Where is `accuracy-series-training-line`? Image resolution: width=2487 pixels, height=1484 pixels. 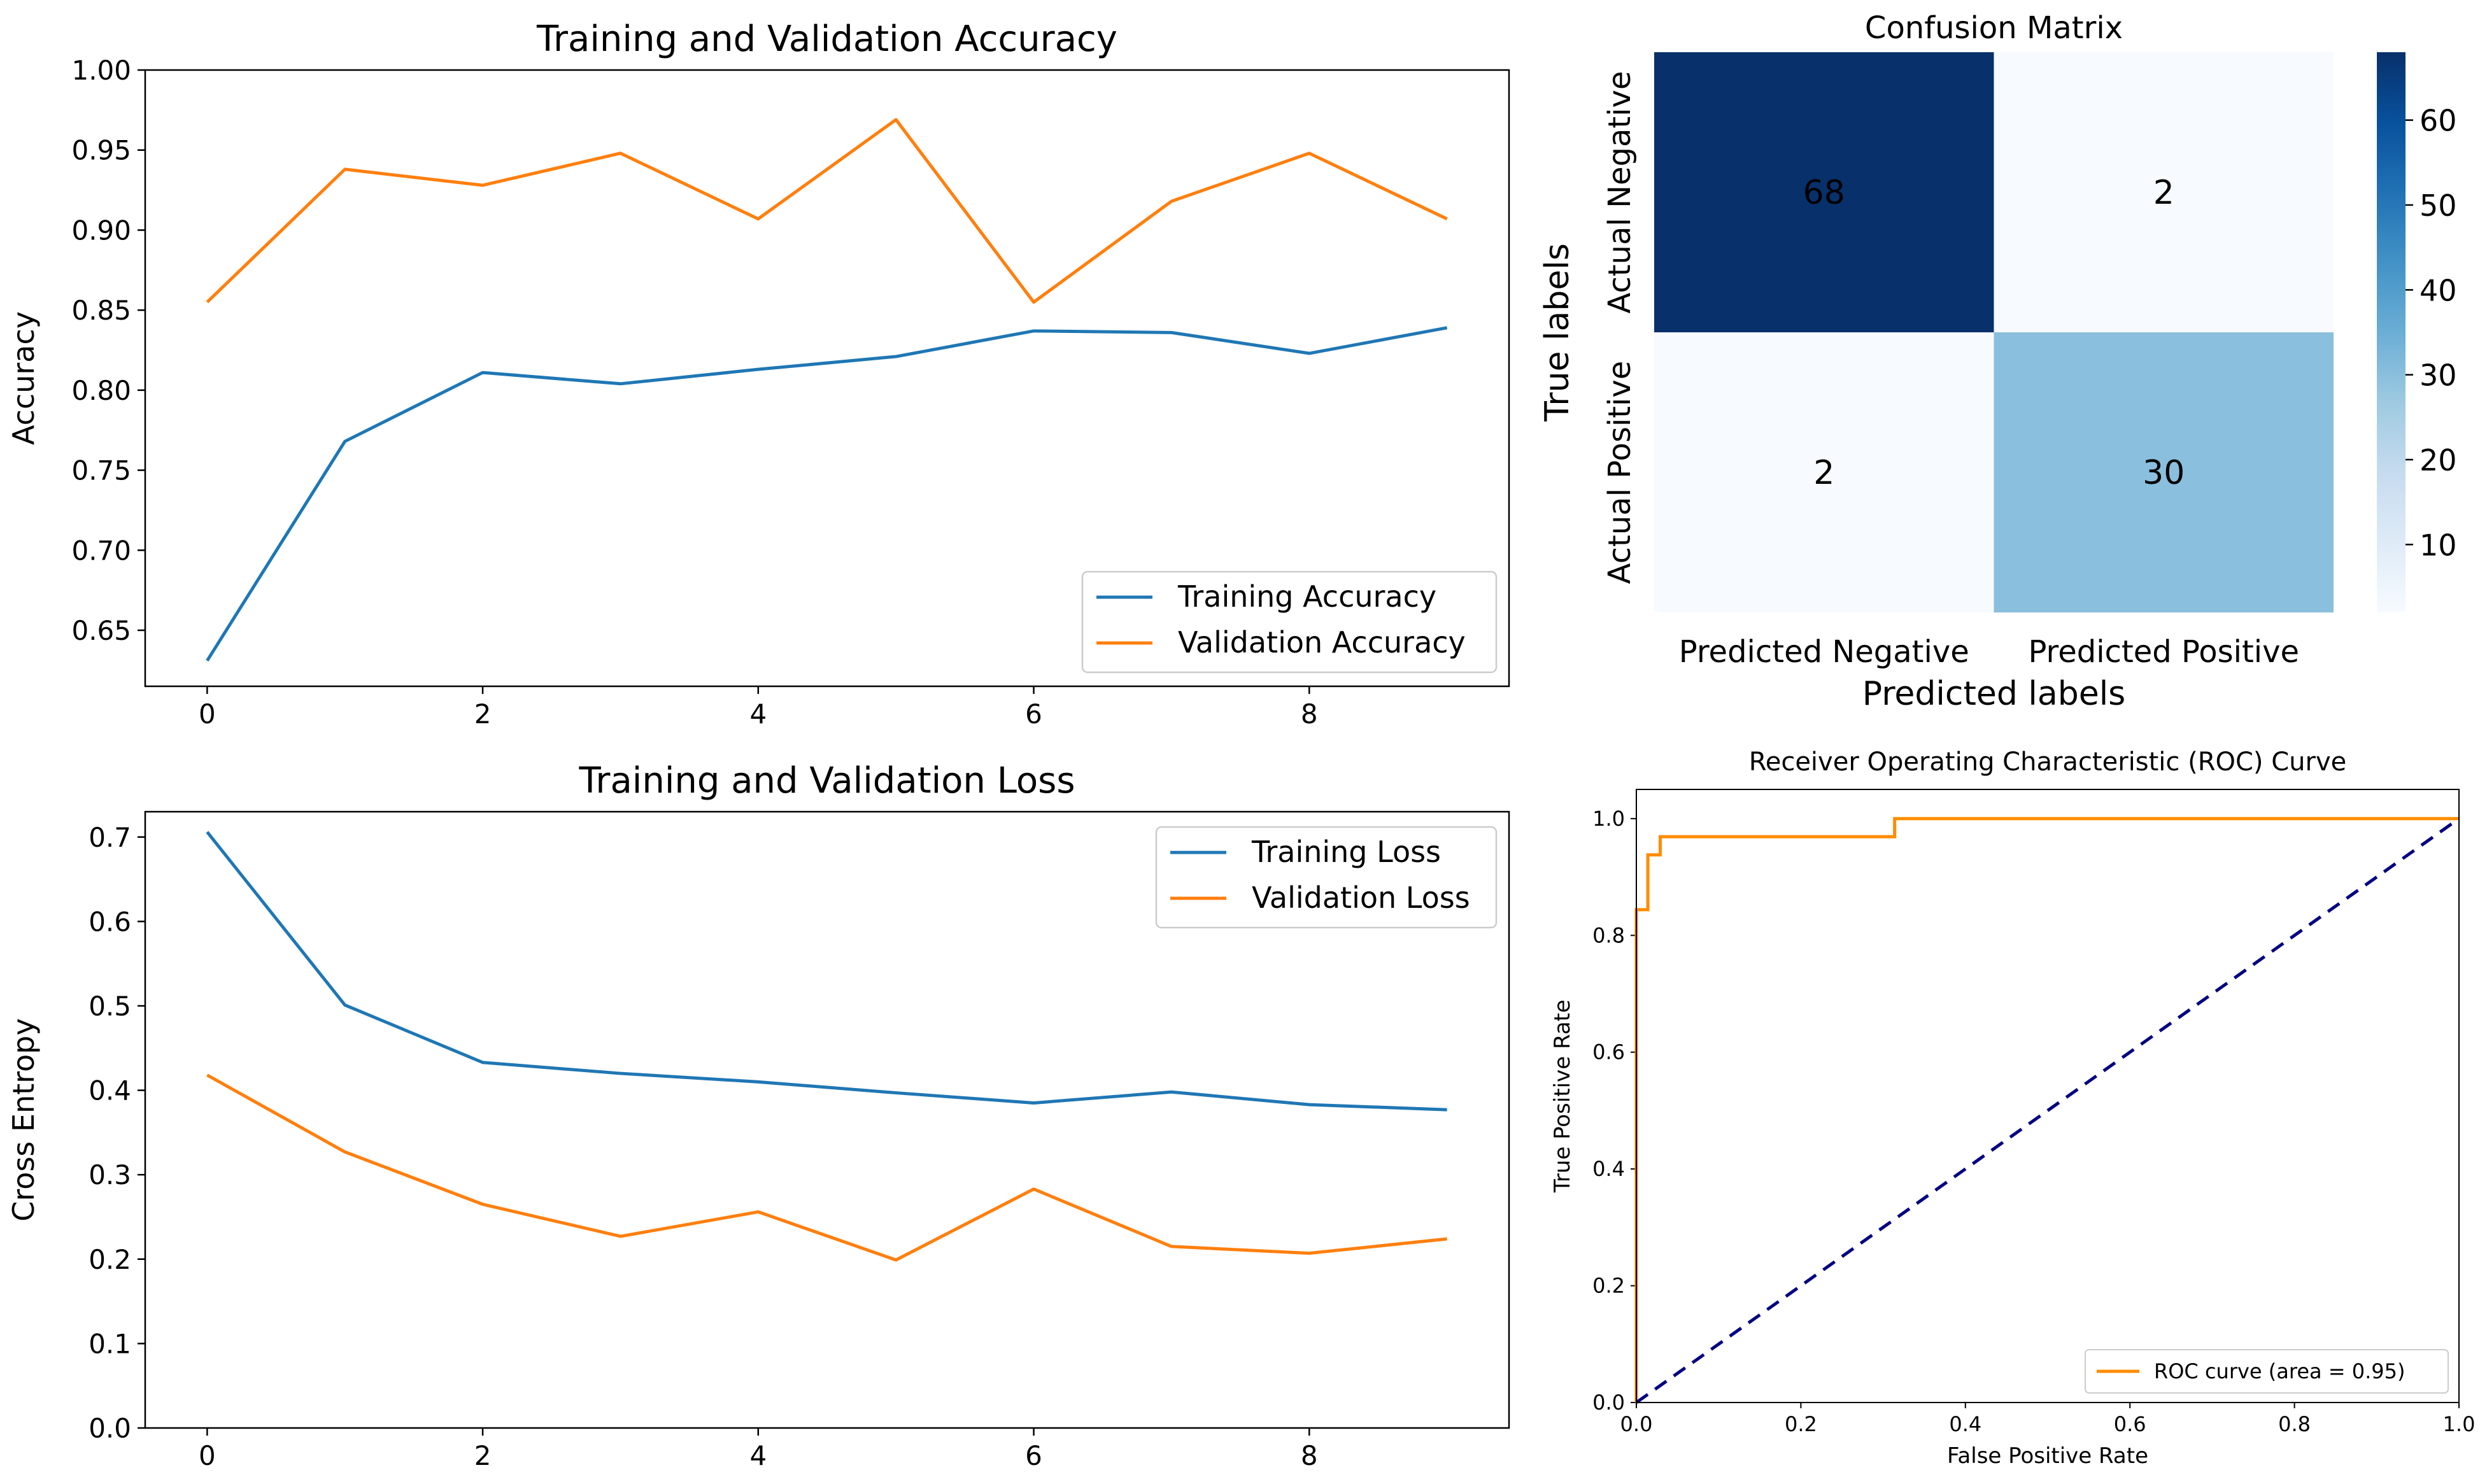 accuracy-series-training-line is located at coordinates (827, 494).